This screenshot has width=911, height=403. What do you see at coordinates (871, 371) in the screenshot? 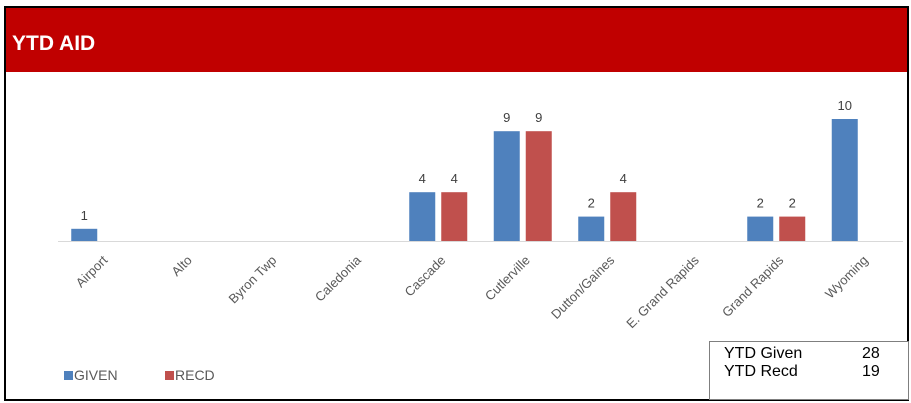
I see `ytd-recd-value: 19` at bounding box center [871, 371].